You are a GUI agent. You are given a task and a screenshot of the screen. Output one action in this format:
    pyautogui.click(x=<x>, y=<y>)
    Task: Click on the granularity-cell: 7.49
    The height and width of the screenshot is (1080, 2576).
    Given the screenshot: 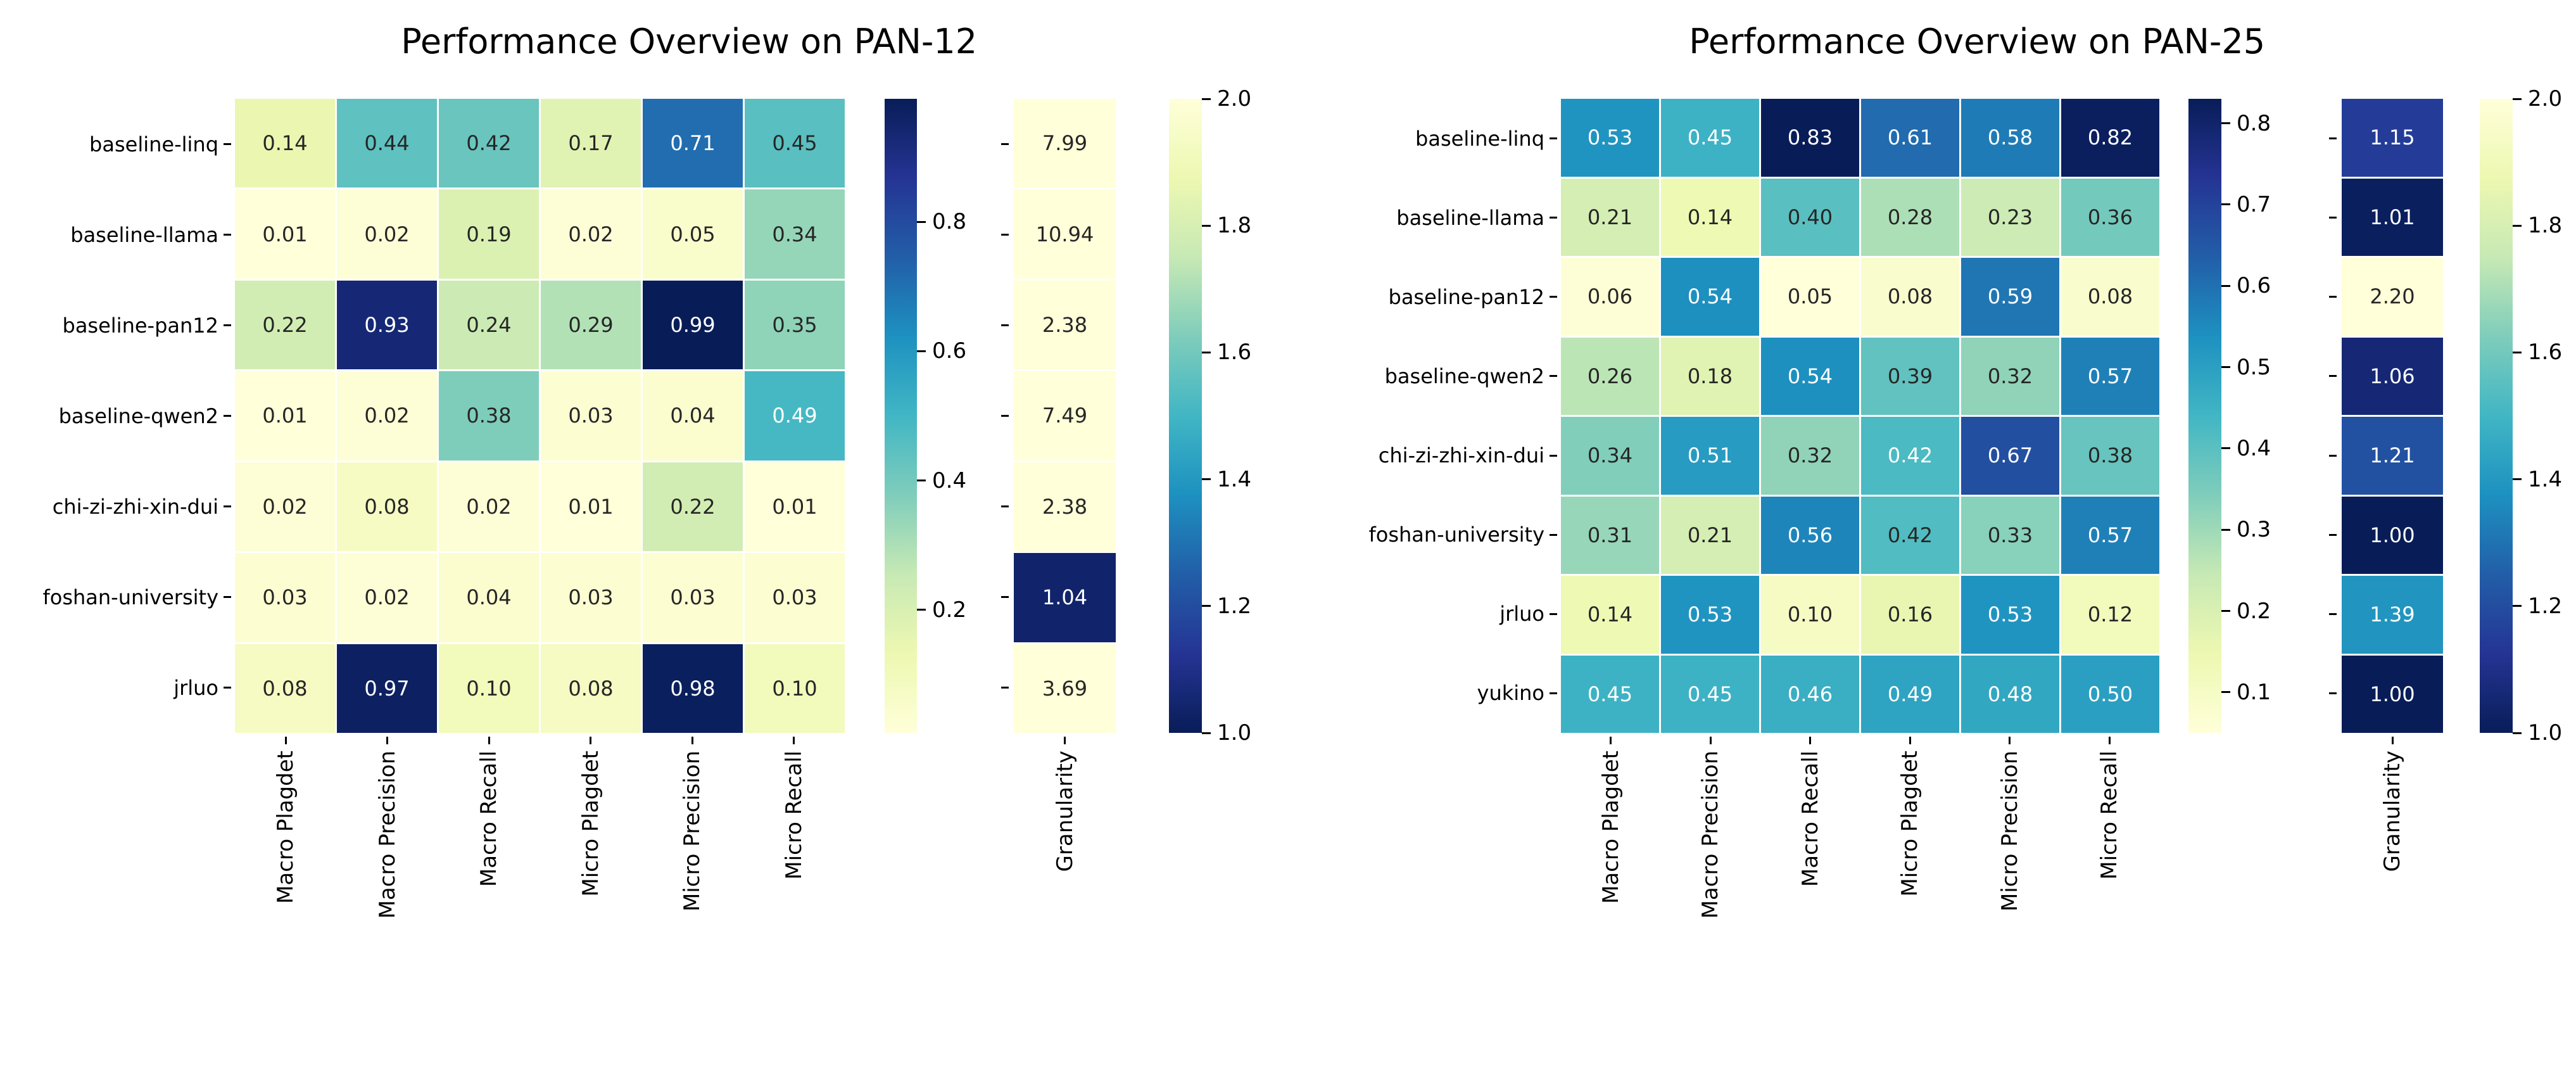 What is the action you would take?
    pyautogui.click(x=1065, y=416)
    